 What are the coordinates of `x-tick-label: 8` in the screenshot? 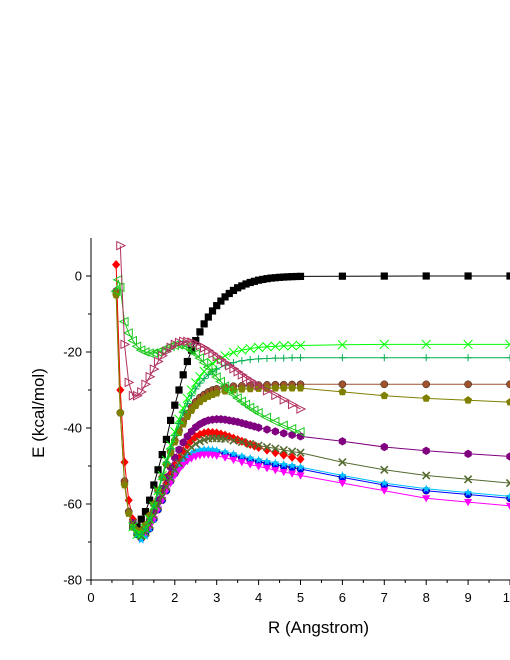 It's located at (426, 597).